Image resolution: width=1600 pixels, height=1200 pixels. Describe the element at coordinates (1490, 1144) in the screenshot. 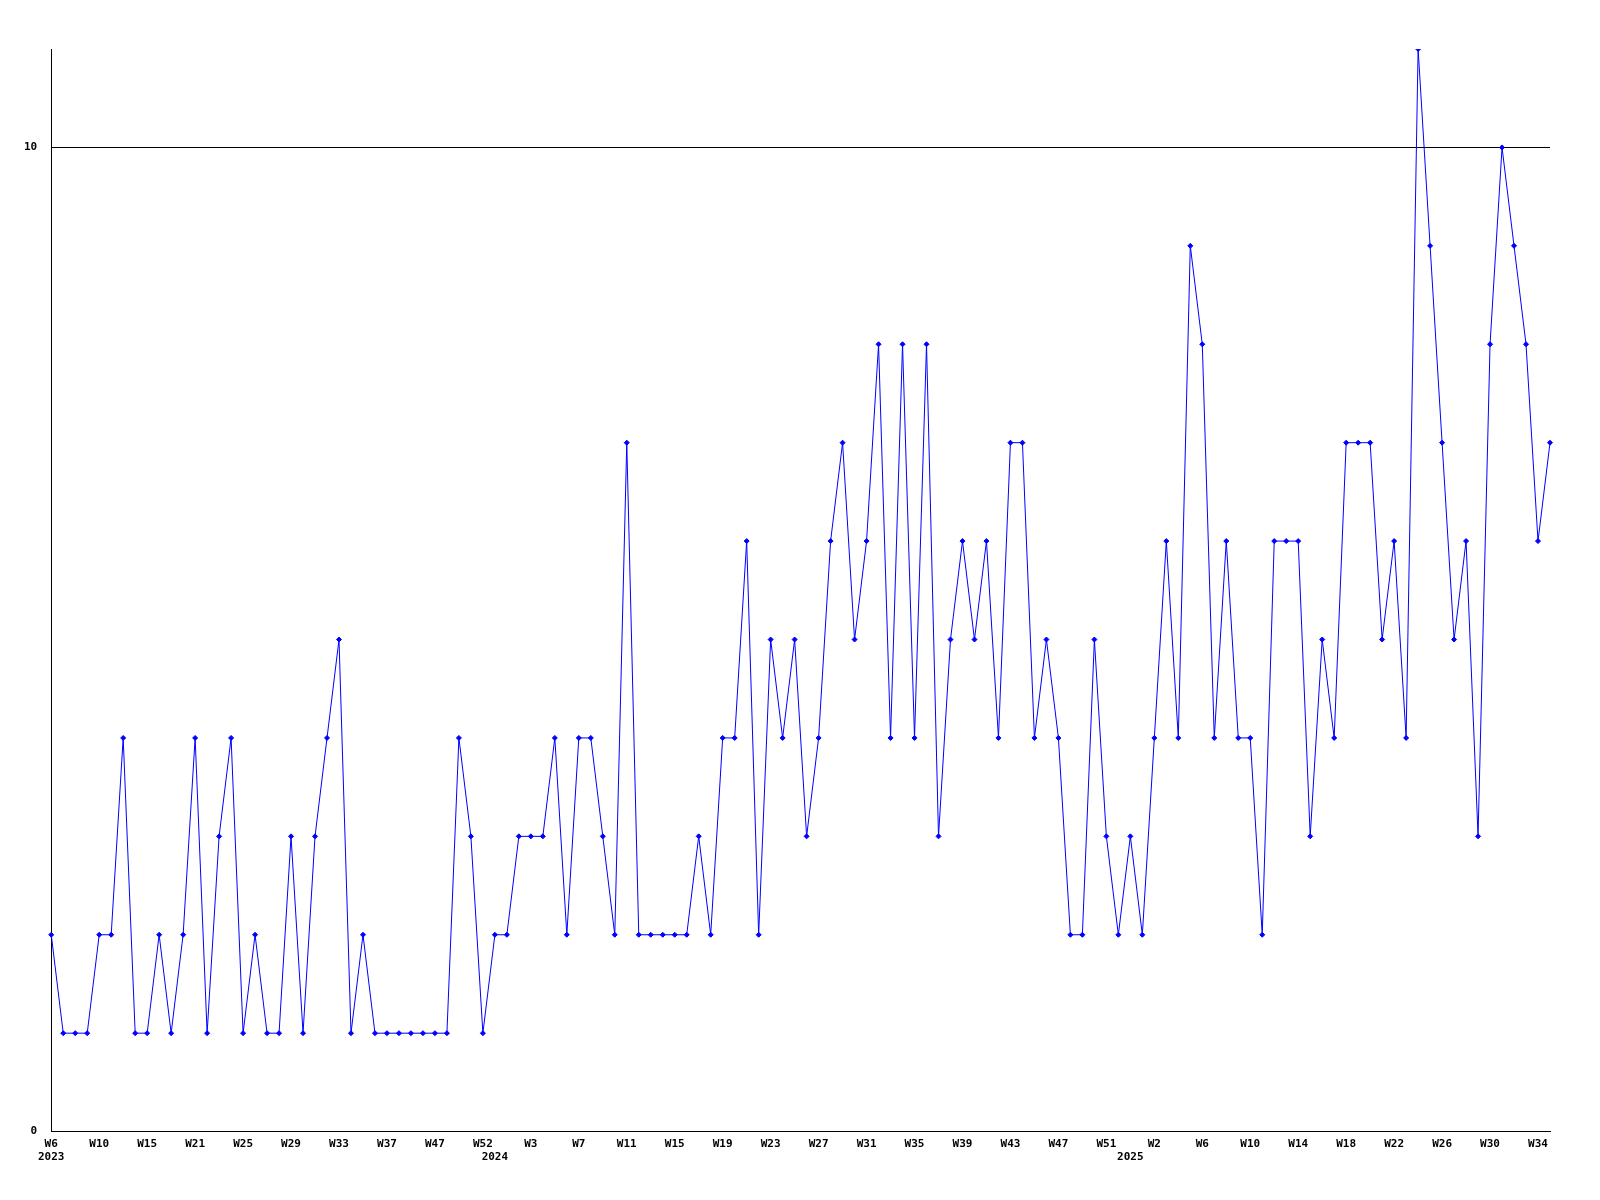

I see `x-tick-label: W30` at that location.